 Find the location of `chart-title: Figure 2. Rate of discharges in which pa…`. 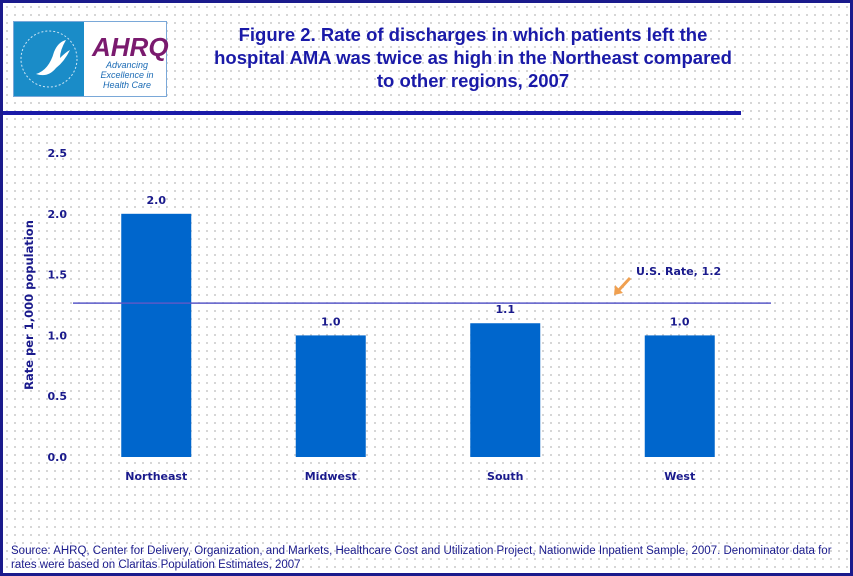

chart-title: Figure 2. Rate of discharges in which pa… is located at coordinates (473, 57).